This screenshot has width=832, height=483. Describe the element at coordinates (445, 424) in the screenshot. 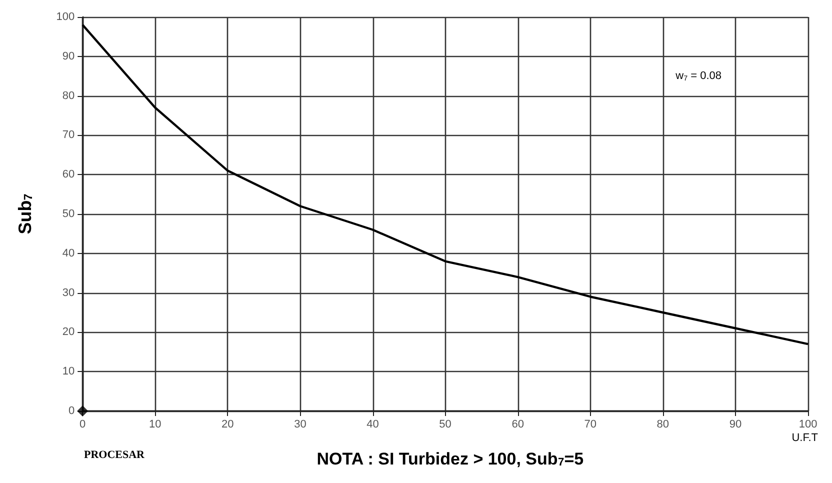

I see `x-tick-label: 50` at that location.